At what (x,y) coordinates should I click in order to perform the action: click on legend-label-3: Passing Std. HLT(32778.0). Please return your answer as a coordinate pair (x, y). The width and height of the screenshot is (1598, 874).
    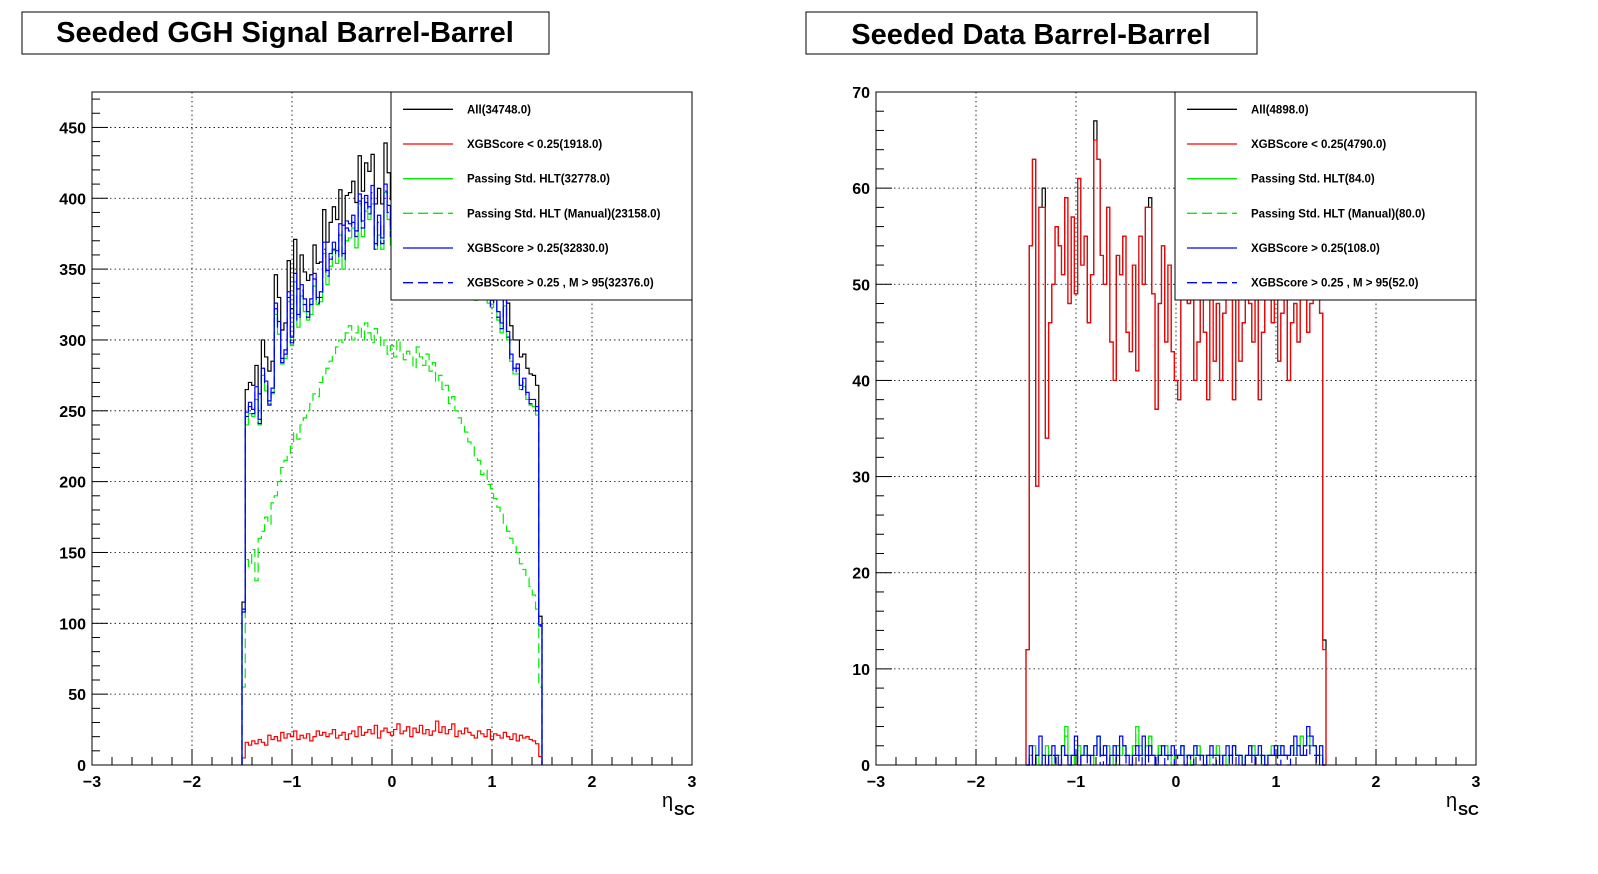
    Looking at the image, I should click on (538, 180).